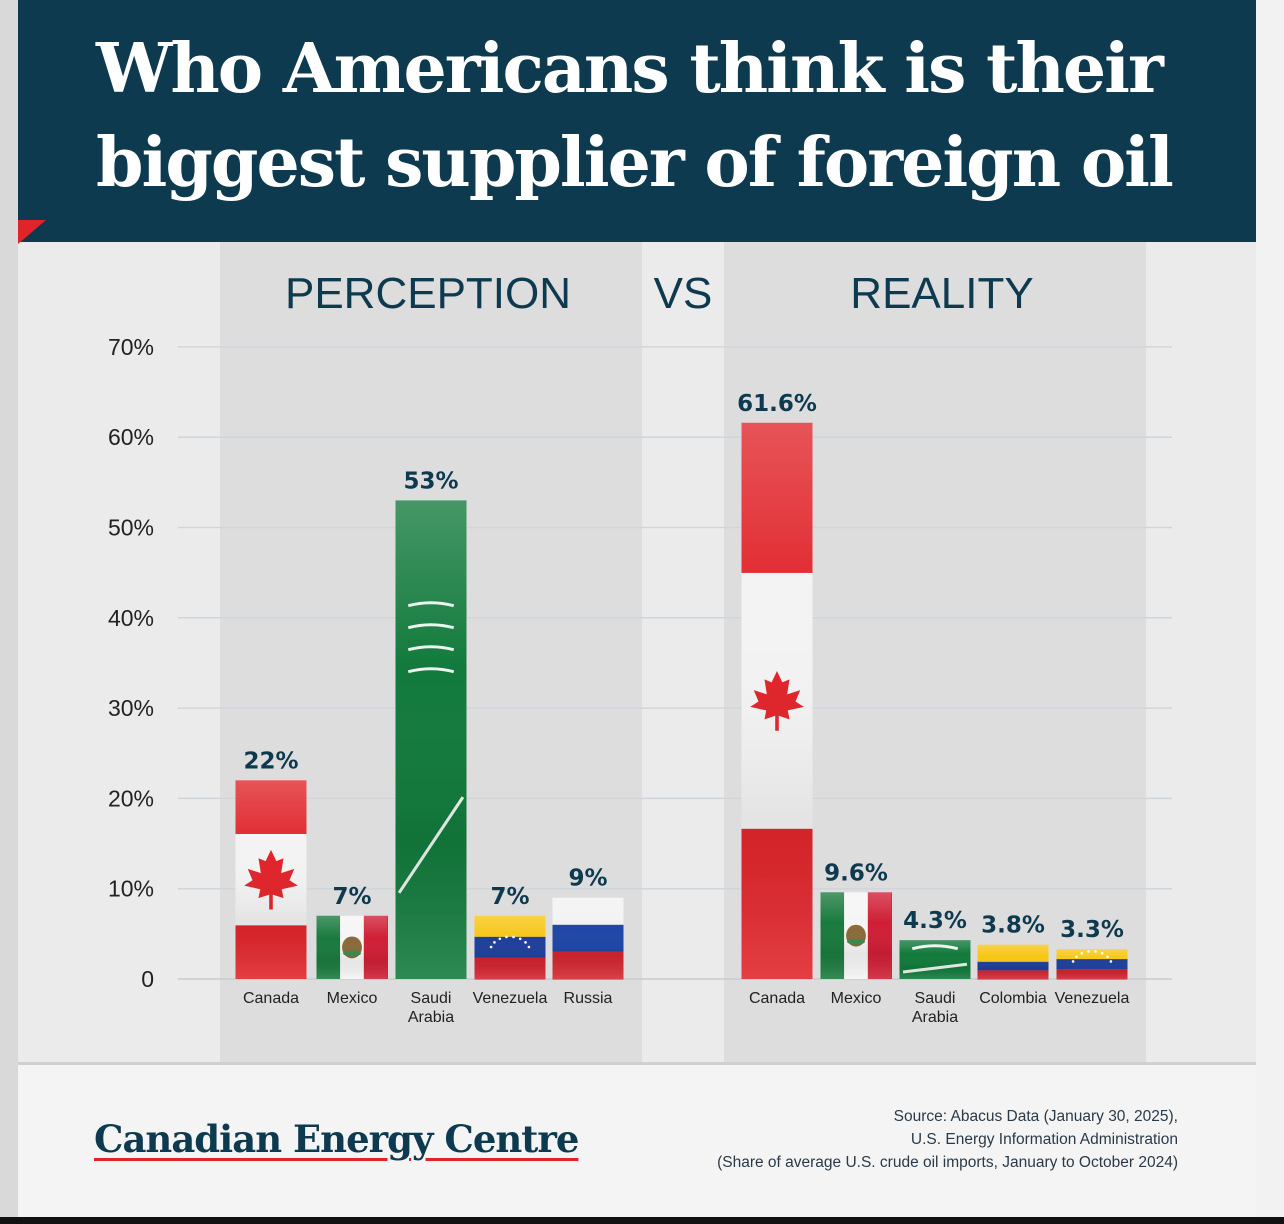  Describe the element at coordinates (587, 879) in the screenshot. I see `data-label: 9%` at that location.